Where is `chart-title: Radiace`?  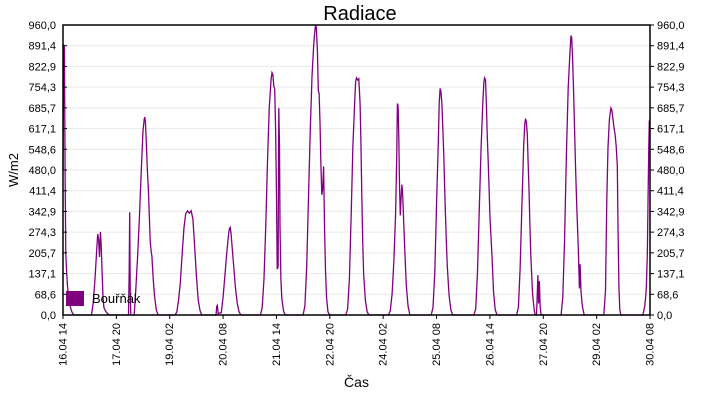
chart-title: Radiace is located at coordinates (360, 14).